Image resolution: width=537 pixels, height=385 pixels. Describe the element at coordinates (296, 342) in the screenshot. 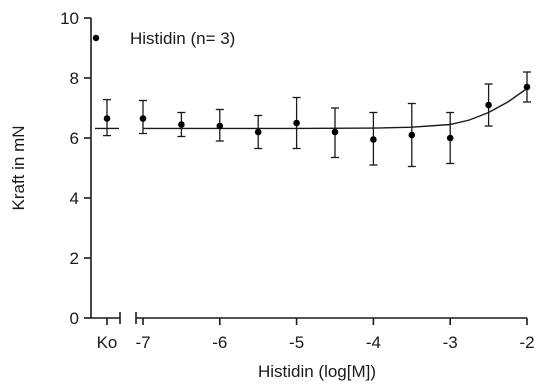

I see `x-tick-label: -5` at that location.